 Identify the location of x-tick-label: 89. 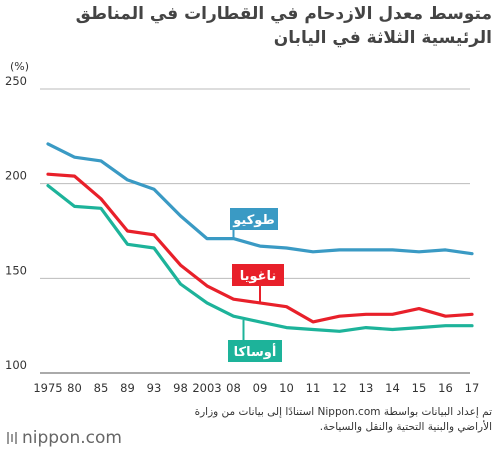
(127, 388).